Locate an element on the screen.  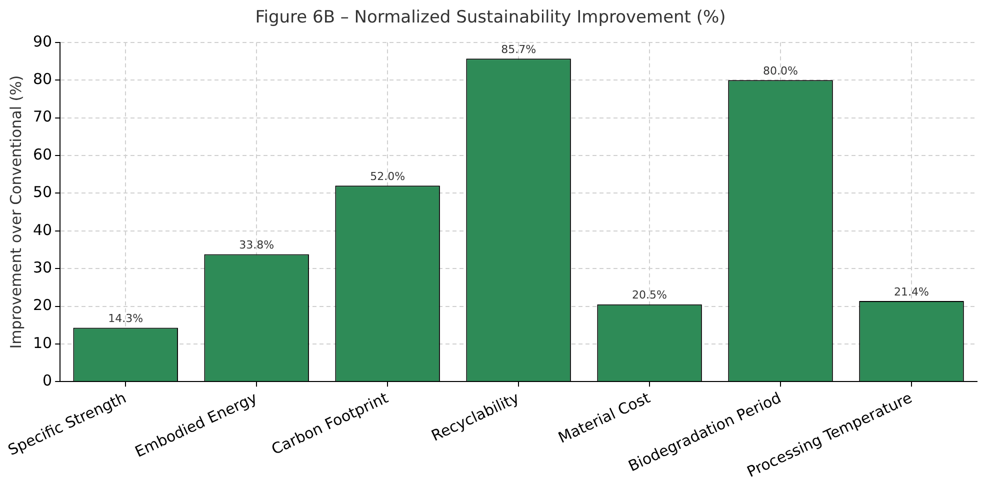
y-tick-label: 40 is located at coordinates (42, 229).